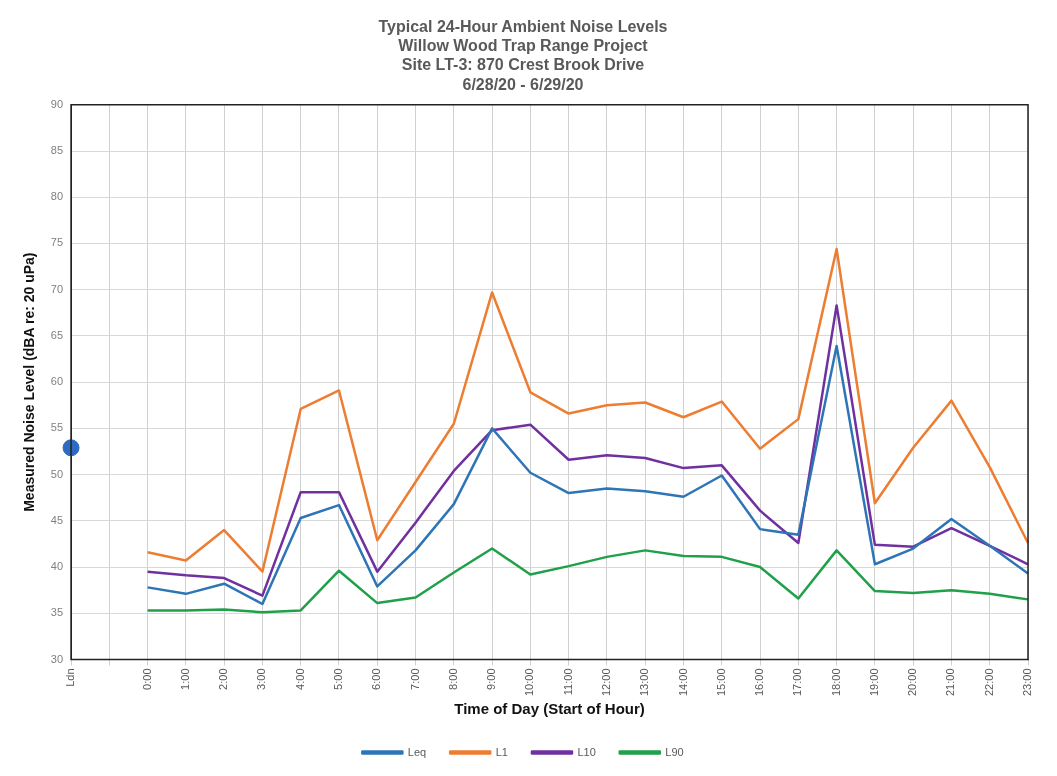  What do you see at coordinates (586, 751) in the screenshot?
I see `legend-label: L10` at bounding box center [586, 751].